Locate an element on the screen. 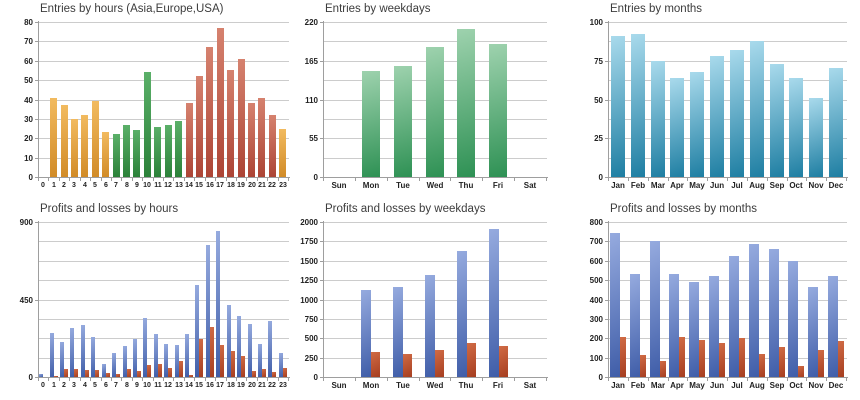 Image resolution: width=860 pixels, height=400 pixels. y-tick-label: 55 is located at coordinates (313, 138).